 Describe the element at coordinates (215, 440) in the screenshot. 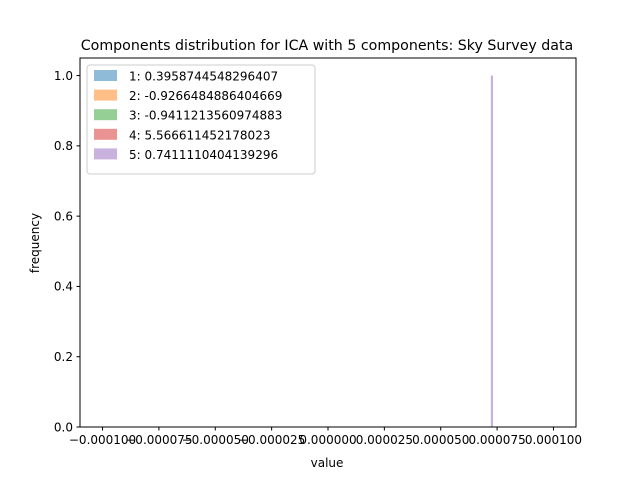

I see `x-tick-label: −0.000050` at that location.